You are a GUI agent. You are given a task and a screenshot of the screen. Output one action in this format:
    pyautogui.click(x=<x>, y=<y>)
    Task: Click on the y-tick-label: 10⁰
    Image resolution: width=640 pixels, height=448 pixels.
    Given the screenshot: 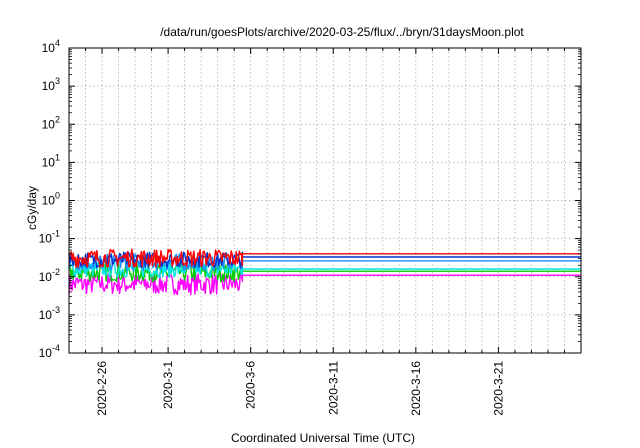 What is the action you would take?
    pyautogui.click(x=51, y=199)
    